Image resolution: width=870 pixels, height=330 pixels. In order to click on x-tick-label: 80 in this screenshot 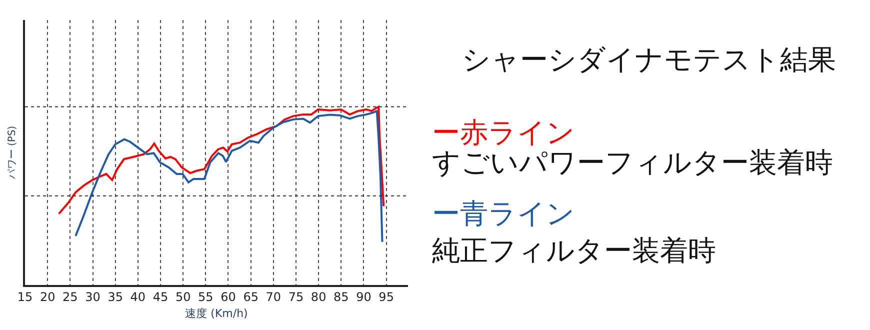, I will do `click(318, 297)`.